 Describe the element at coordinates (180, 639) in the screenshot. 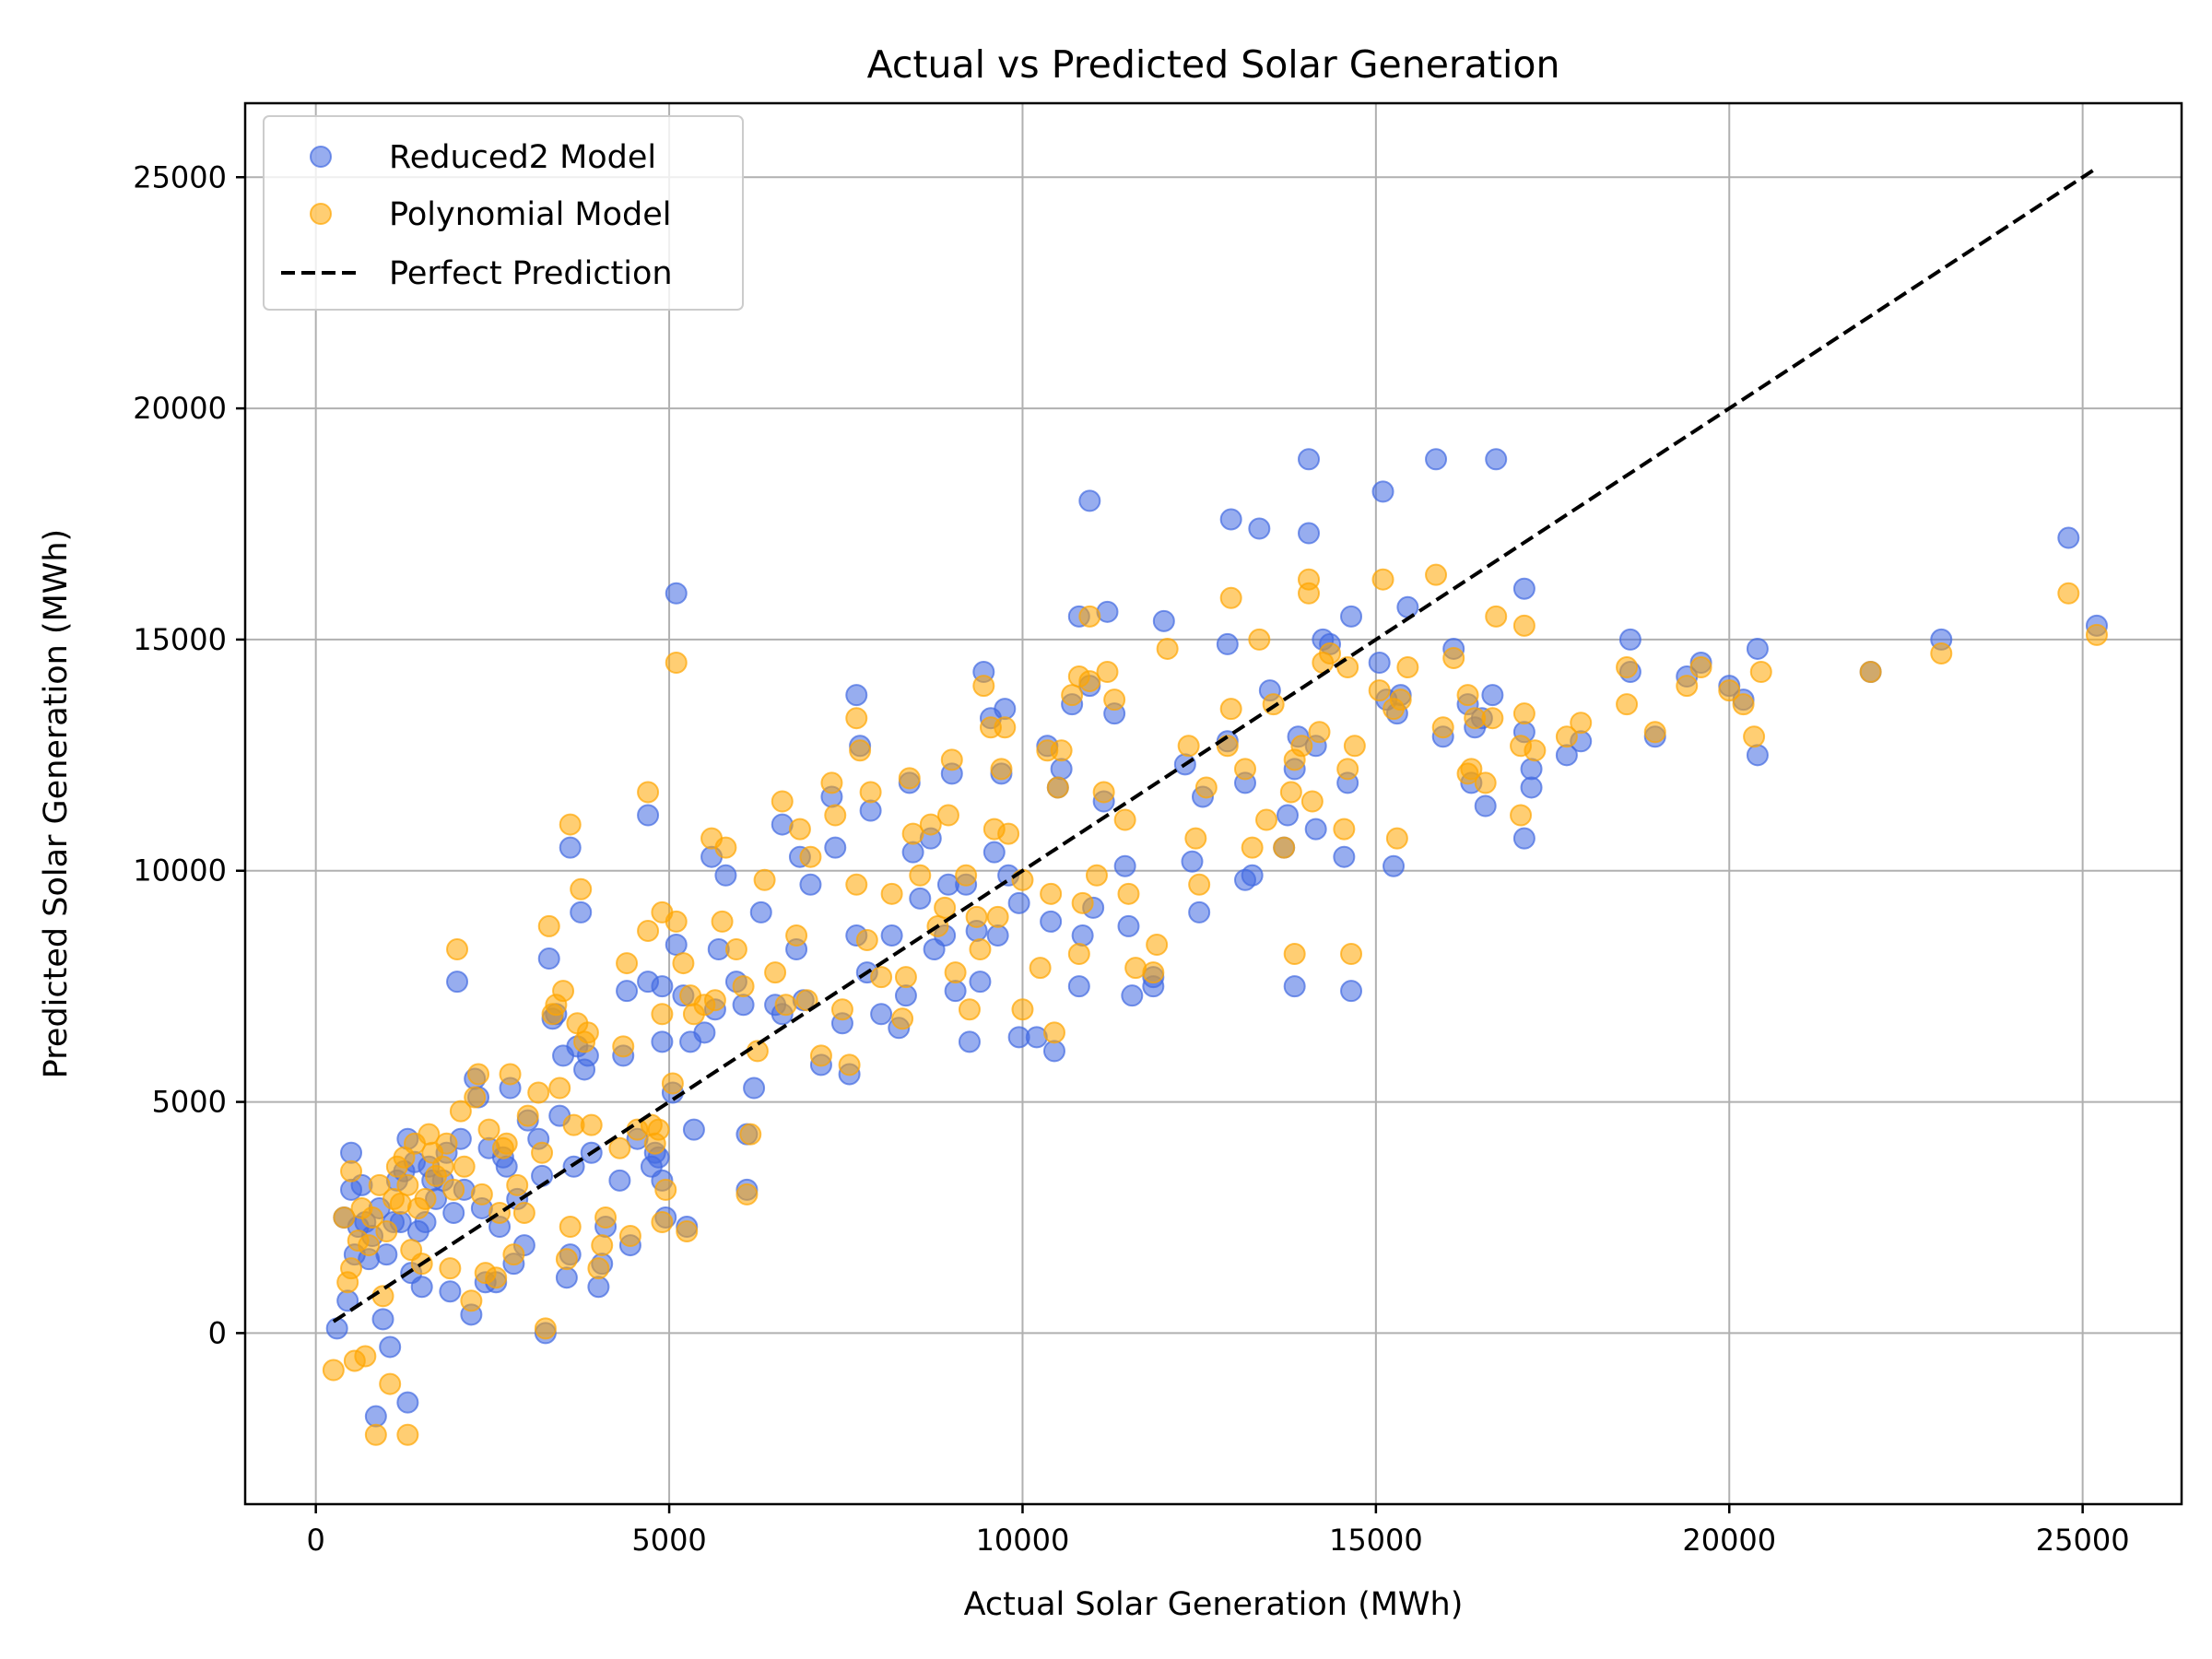

I see `y-tick-label: 15000` at that location.